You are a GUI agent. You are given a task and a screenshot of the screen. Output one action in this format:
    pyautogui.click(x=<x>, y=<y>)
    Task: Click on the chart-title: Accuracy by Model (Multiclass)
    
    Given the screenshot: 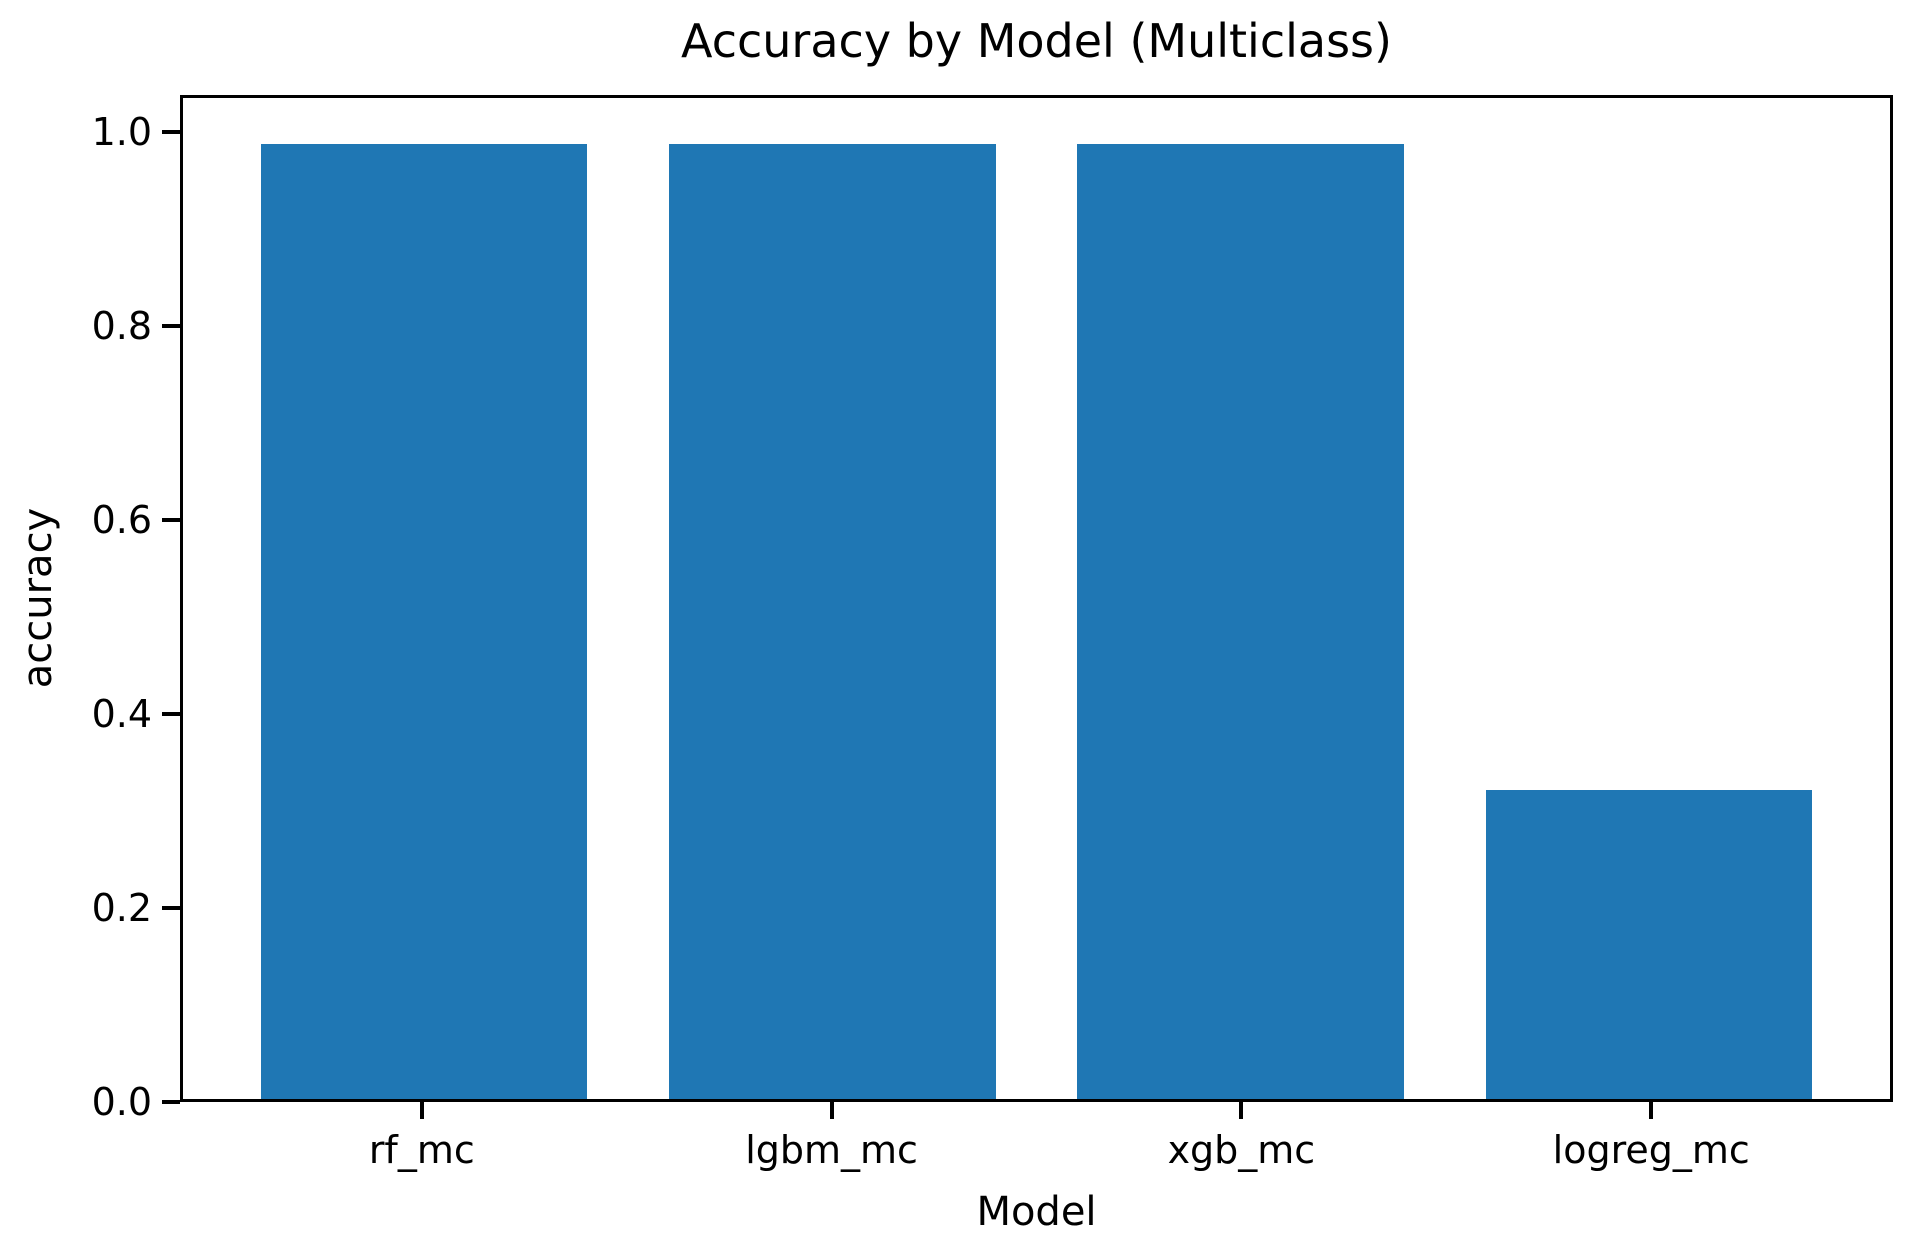 What is the action you would take?
    pyautogui.click(x=1036, y=41)
    